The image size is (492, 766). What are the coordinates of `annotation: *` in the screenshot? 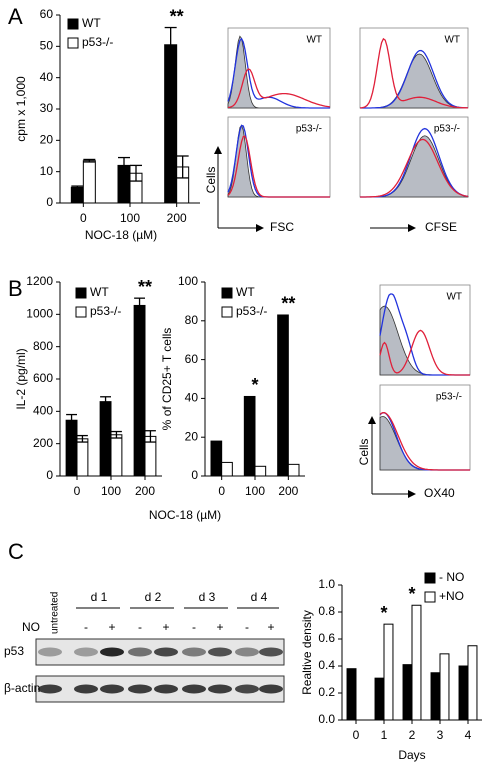 It's located at (411, 594).